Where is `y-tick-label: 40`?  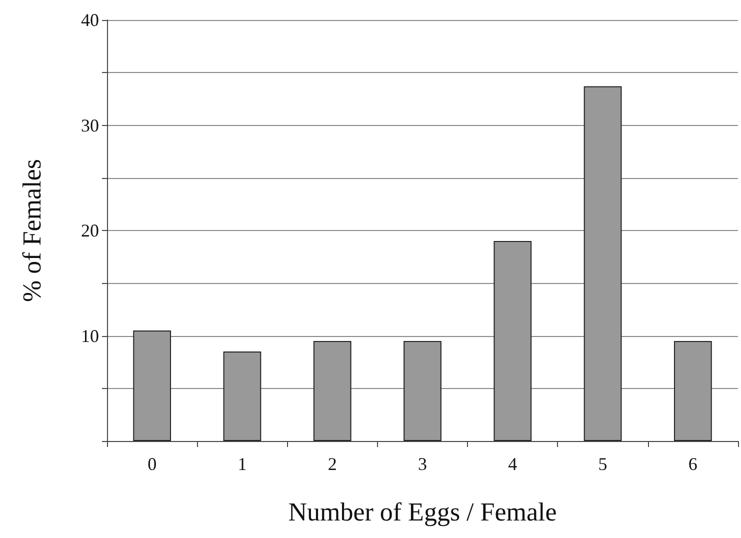 y-tick-label: 40 is located at coordinates (90, 20).